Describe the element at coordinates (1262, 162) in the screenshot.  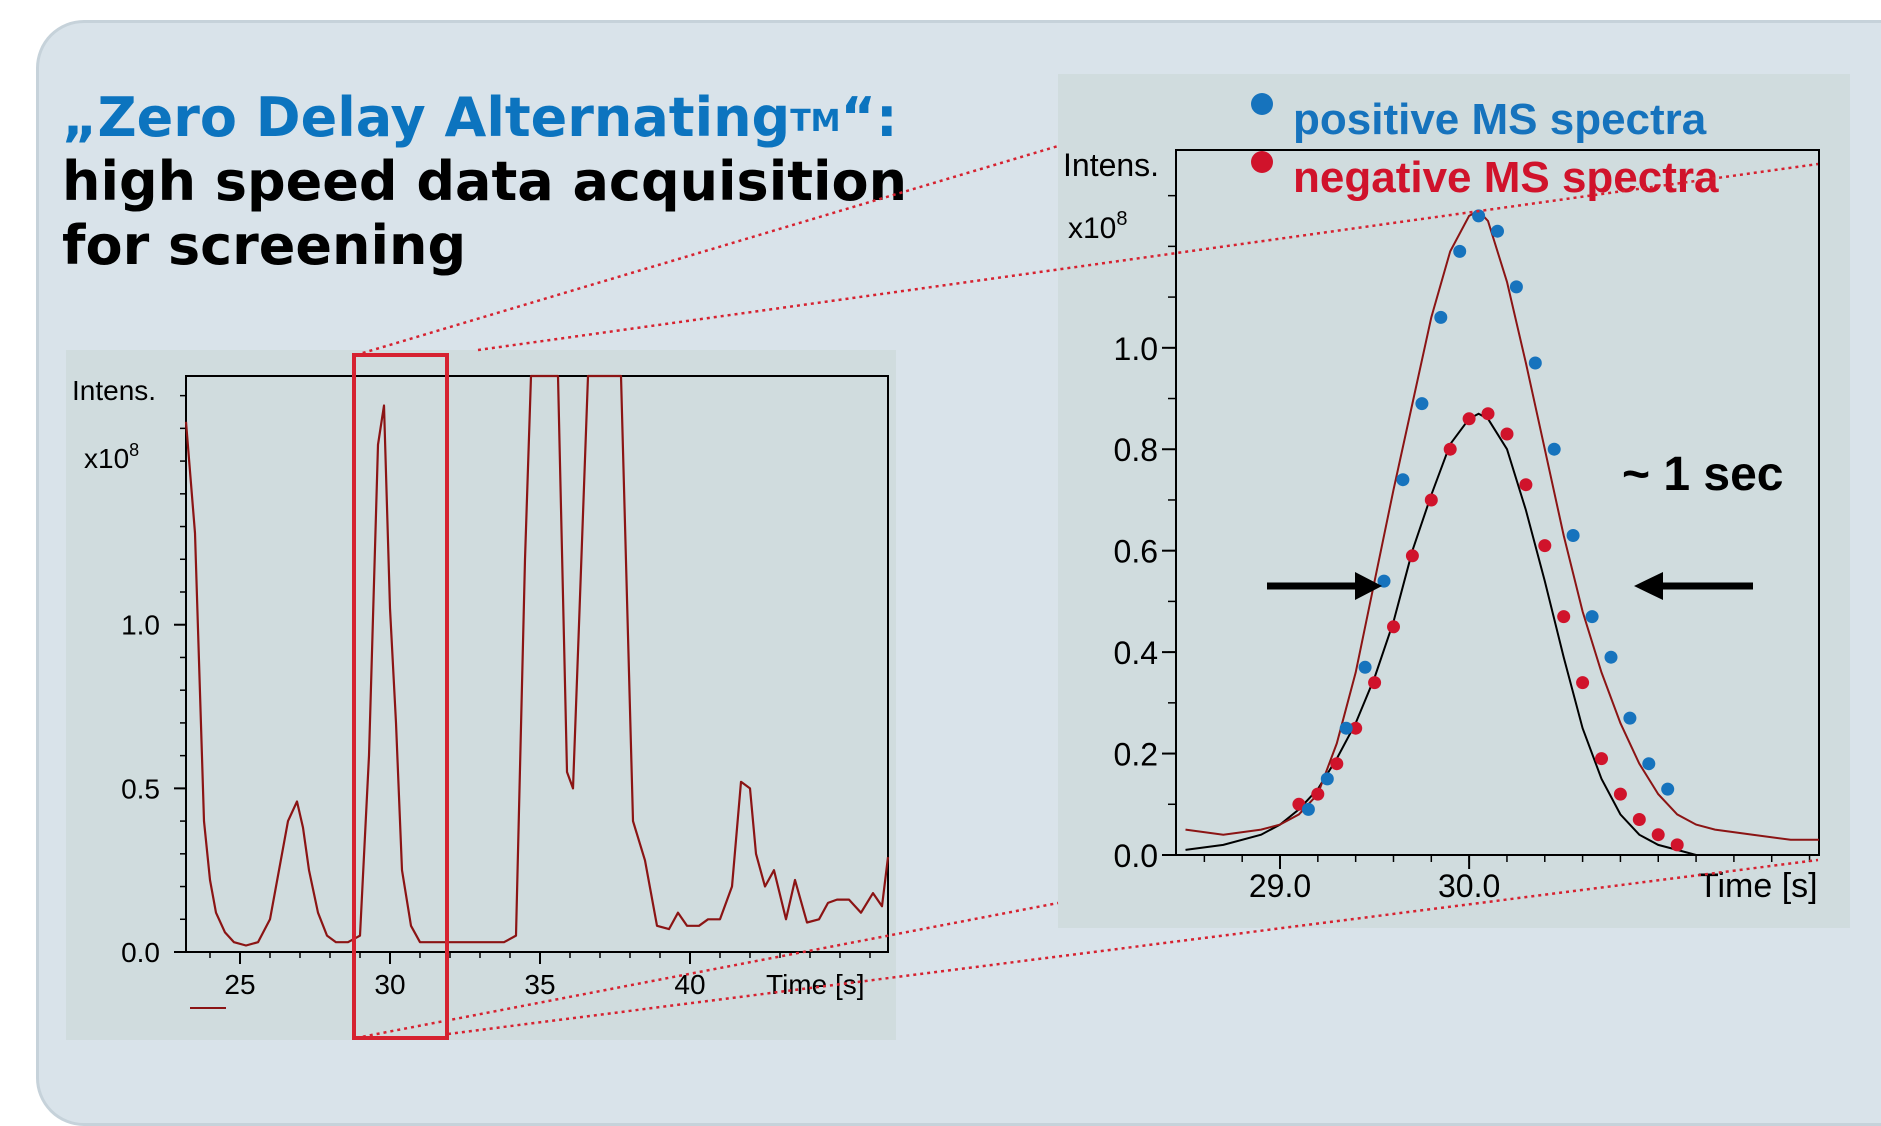
I see `legend-marker-negative` at that location.